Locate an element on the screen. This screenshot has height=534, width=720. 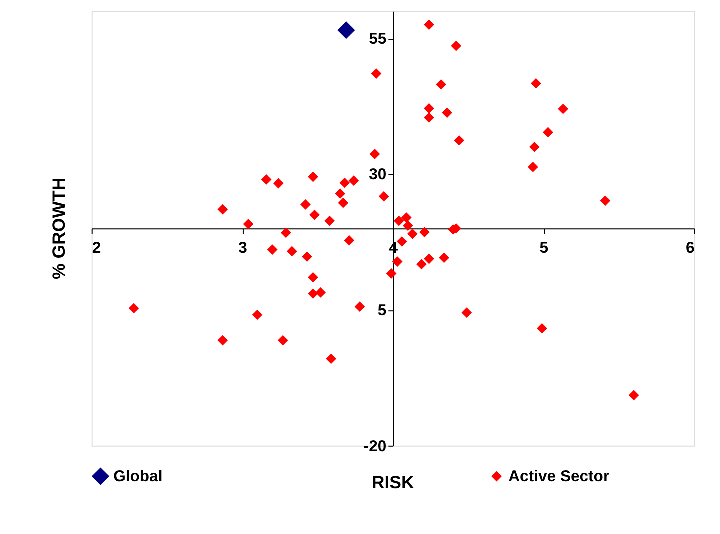
legend-label: Global is located at coordinates (138, 477).